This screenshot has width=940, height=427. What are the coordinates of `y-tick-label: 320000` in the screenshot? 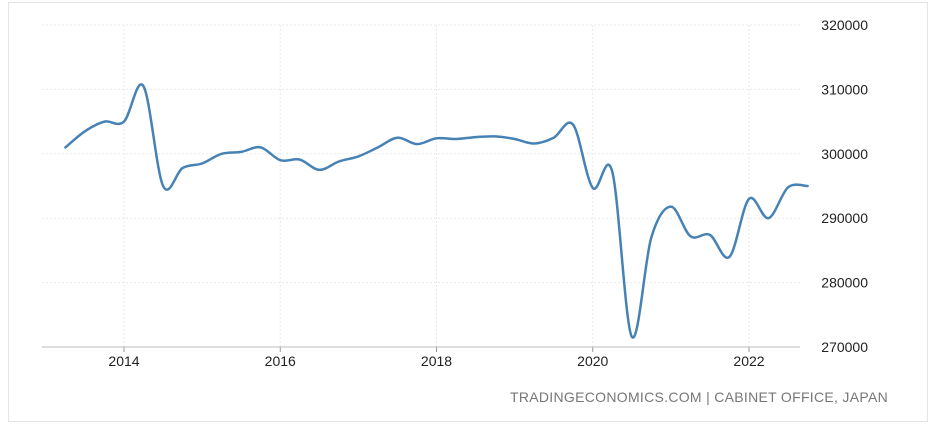 It's located at (844, 25).